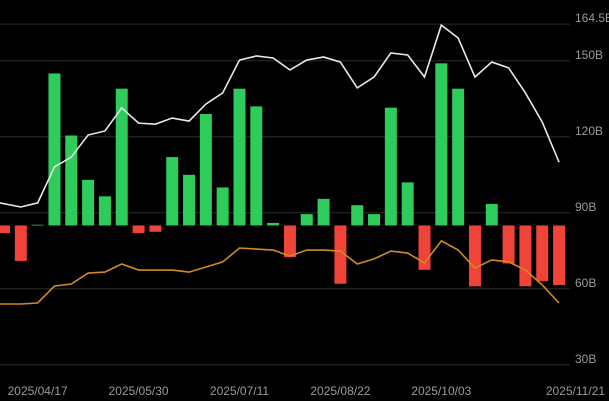 The height and width of the screenshot is (401, 609). What do you see at coordinates (441, 391) in the screenshot?
I see `x-tick-label: 2025/10/03` at bounding box center [441, 391].